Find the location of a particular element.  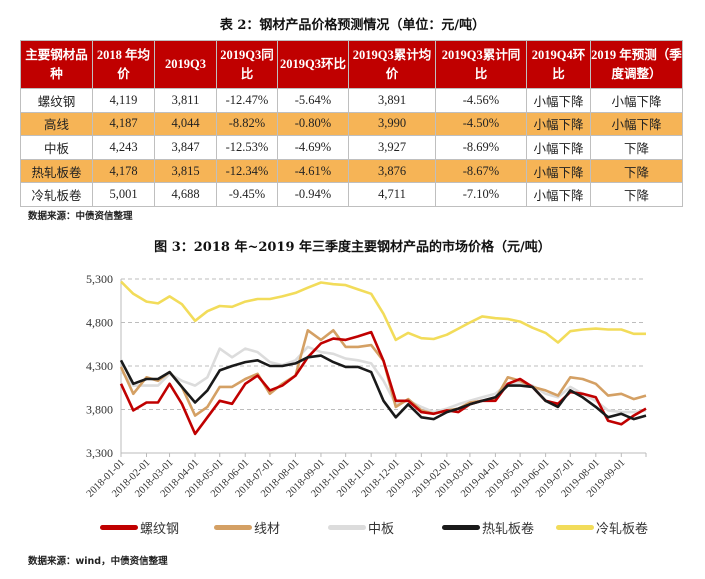

legend-item: 线材 is located at coordinates (271, 527).